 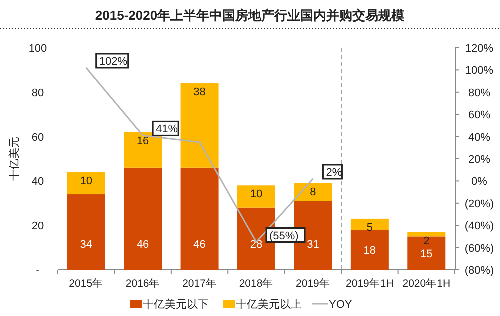 What do you see at coordinates (269, 304) in the screenshot?
I see `legend-label: 十亿美元以上` at bounding box center [269, 304].